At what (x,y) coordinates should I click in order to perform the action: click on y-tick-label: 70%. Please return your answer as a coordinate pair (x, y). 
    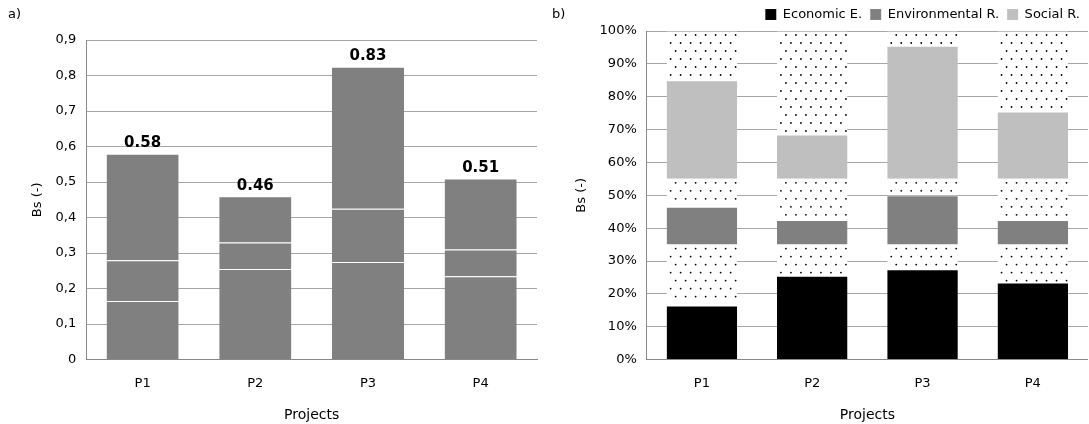
    Looking at the image, I should click on (622, 128).